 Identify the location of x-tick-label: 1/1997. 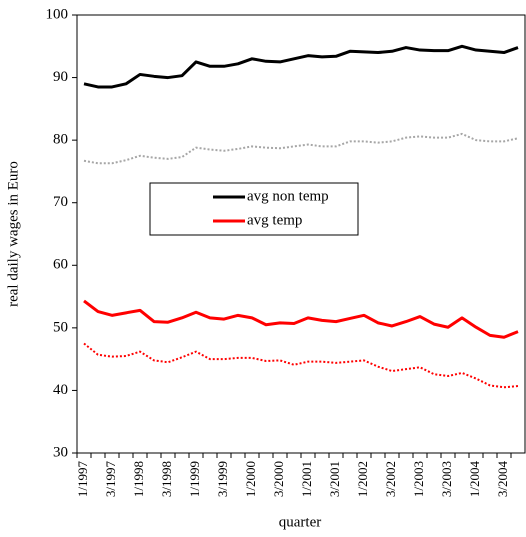
(82, 479).